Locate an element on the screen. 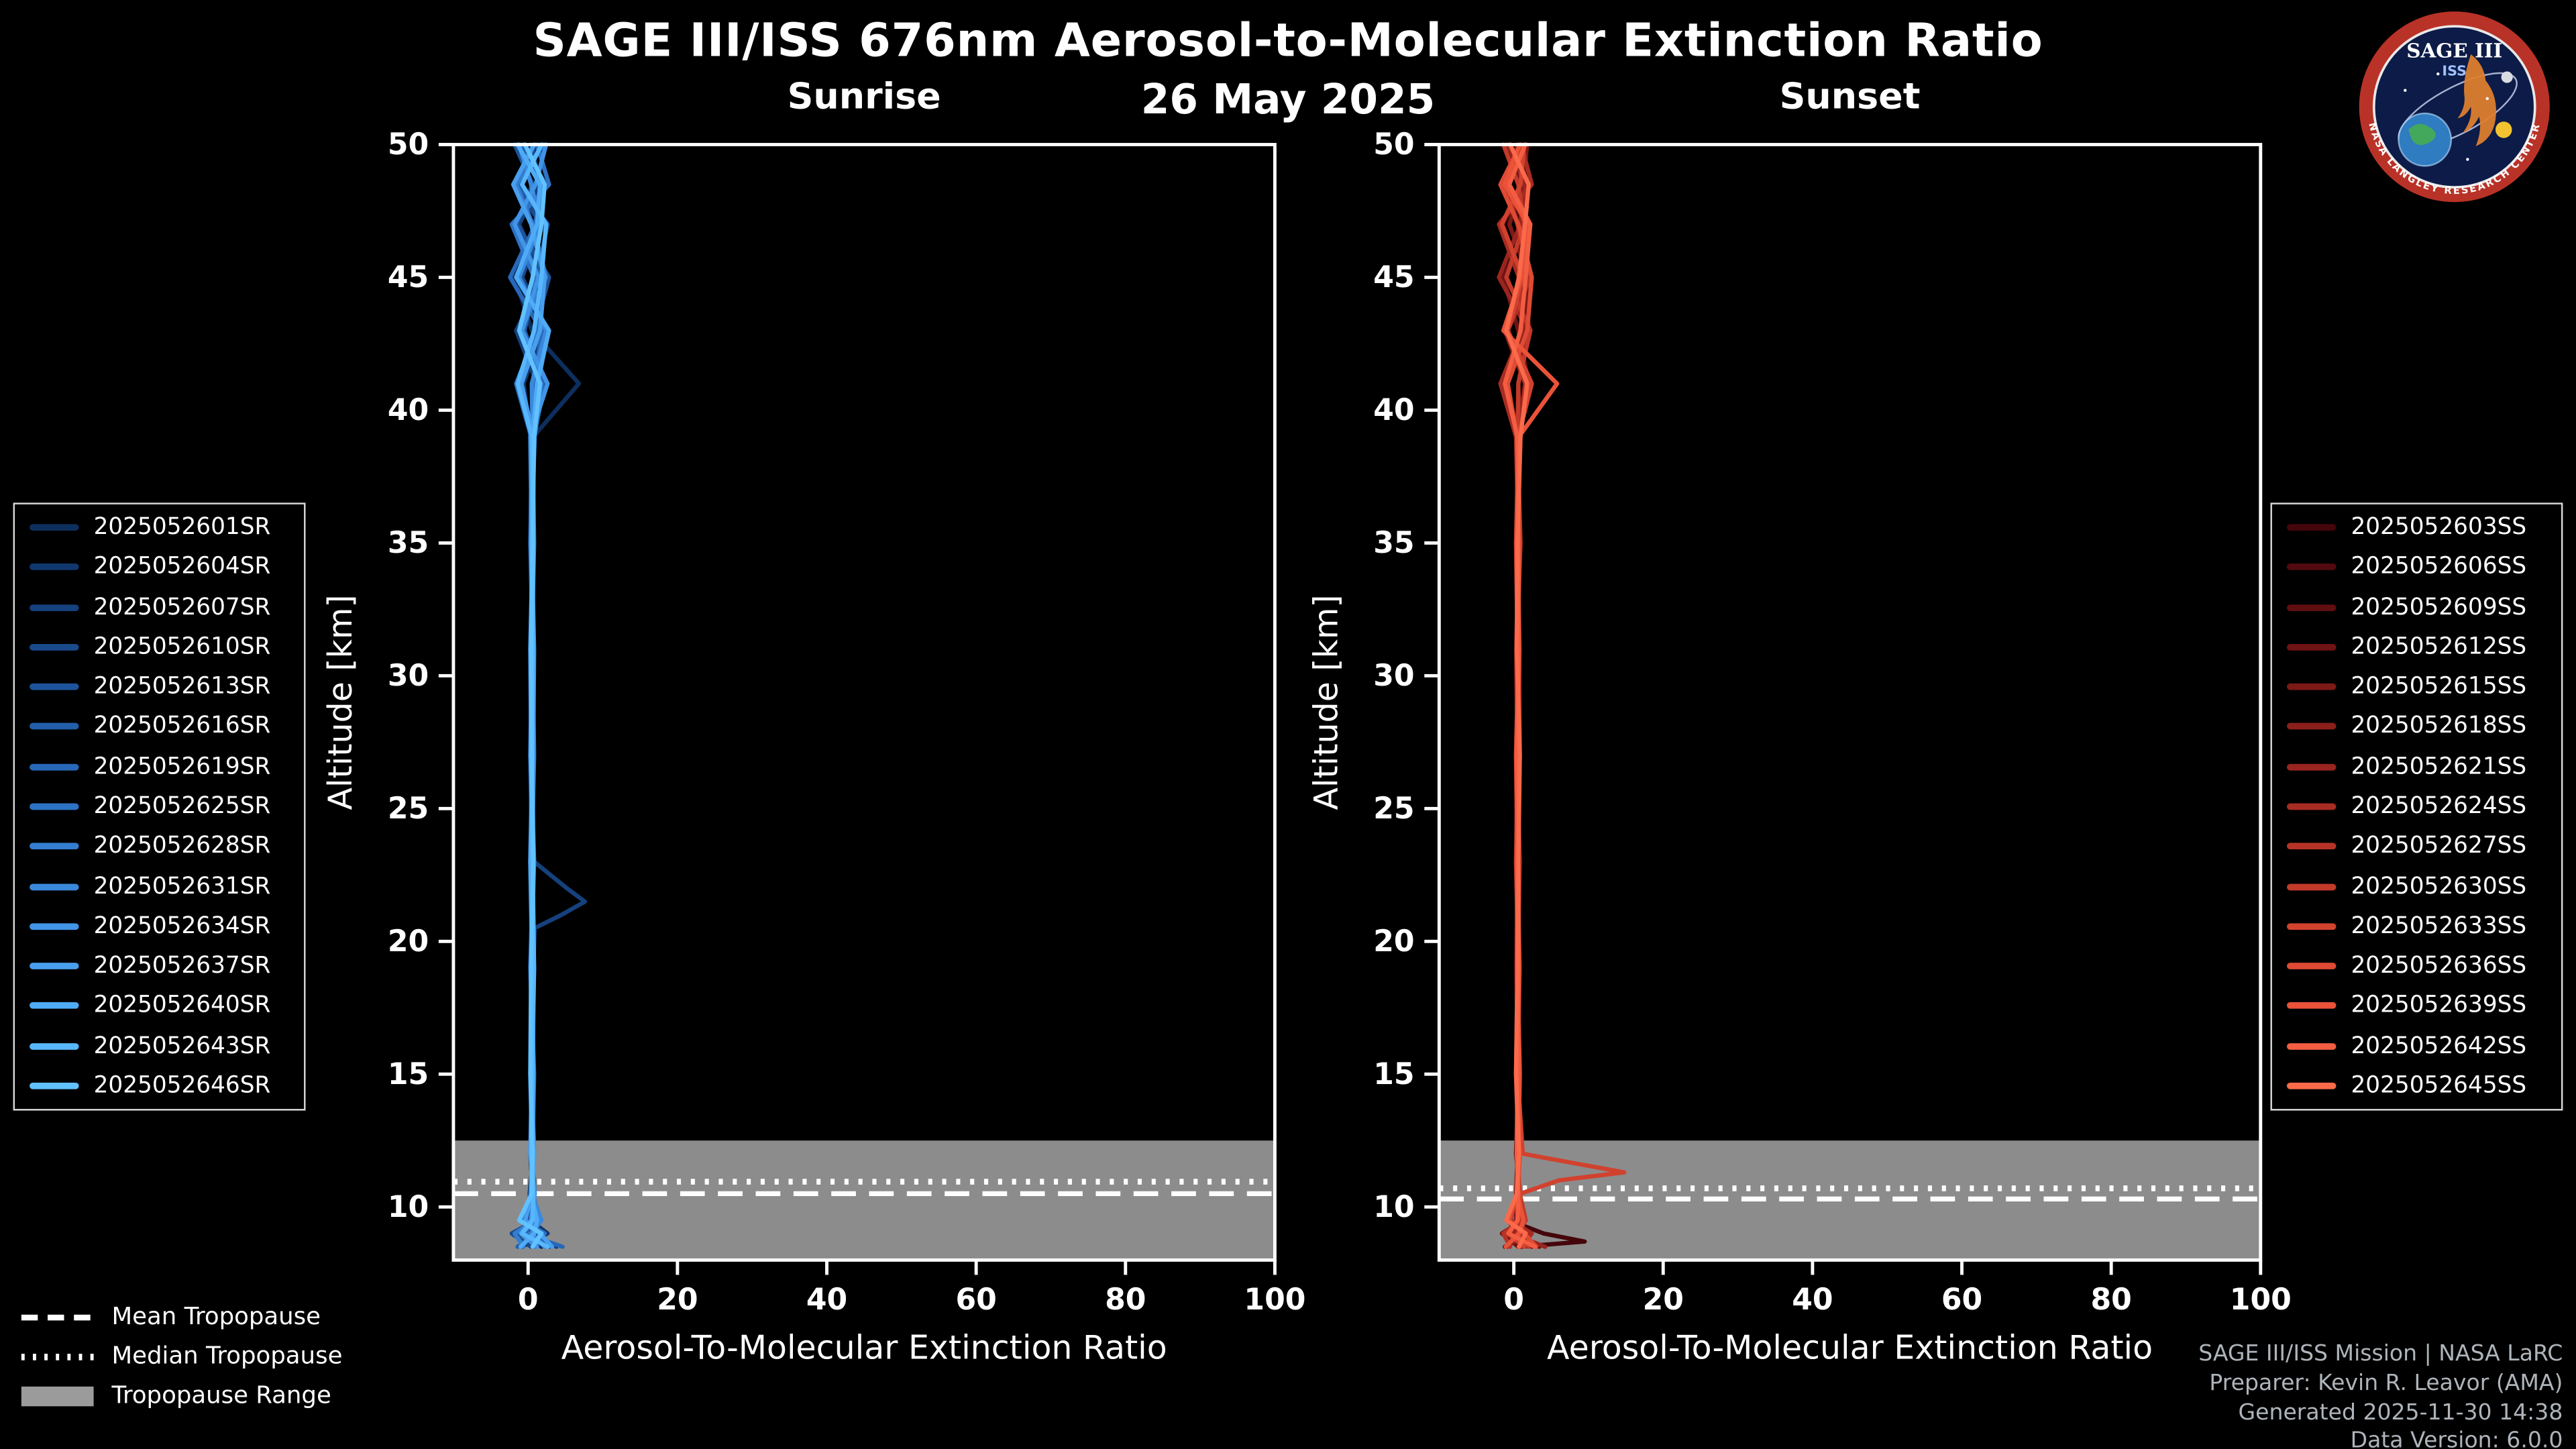  legend-item: 2025052642SS is located at coordinates (2416, 1046).